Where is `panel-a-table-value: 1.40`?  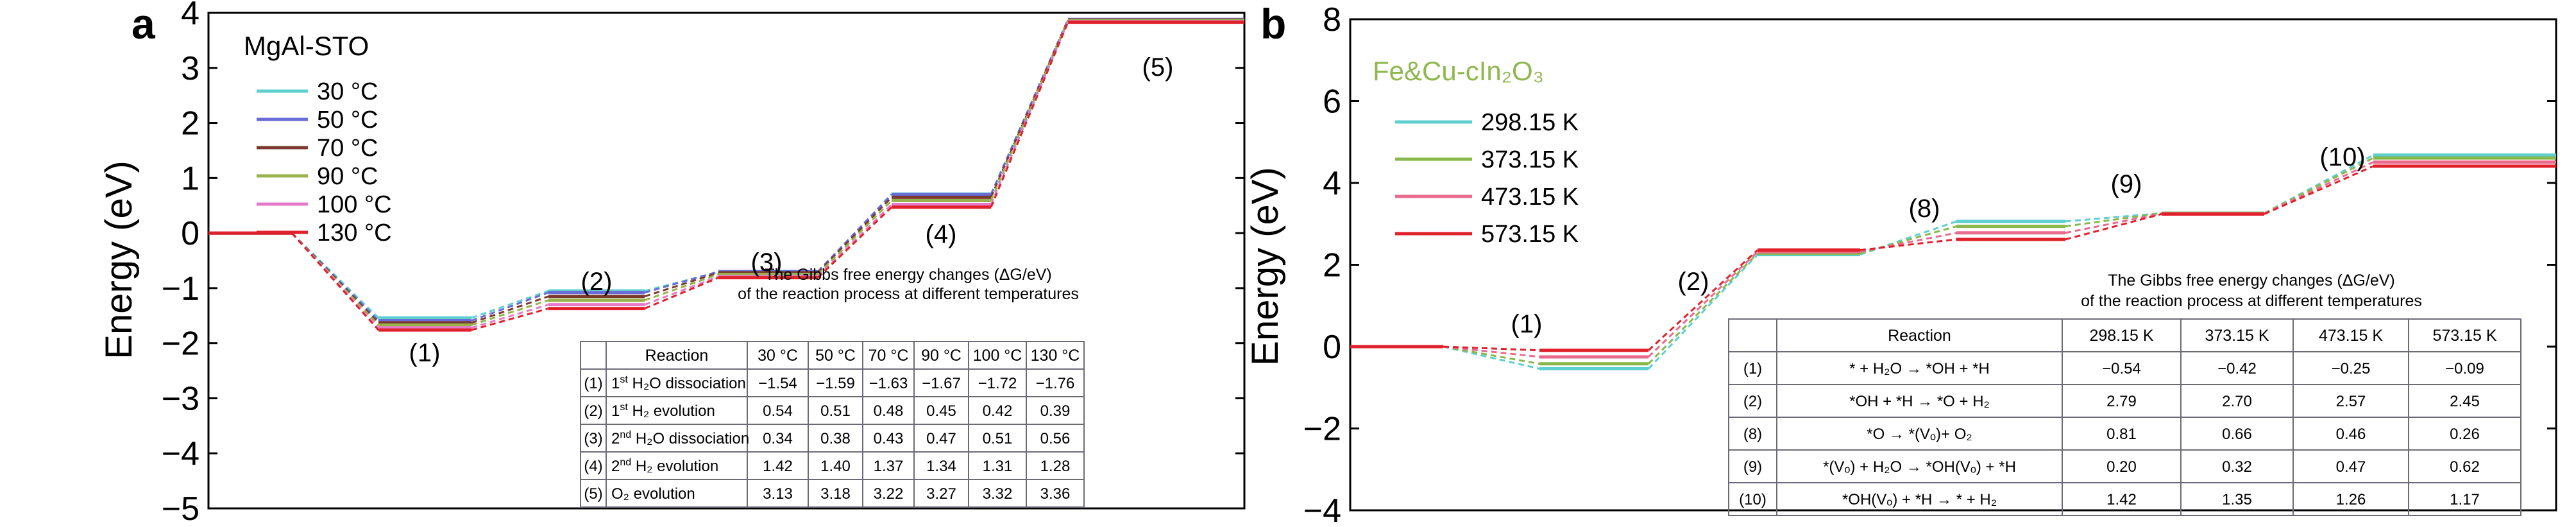
panel-a-table-value: 1.40 is located at coordinates (835, 466).